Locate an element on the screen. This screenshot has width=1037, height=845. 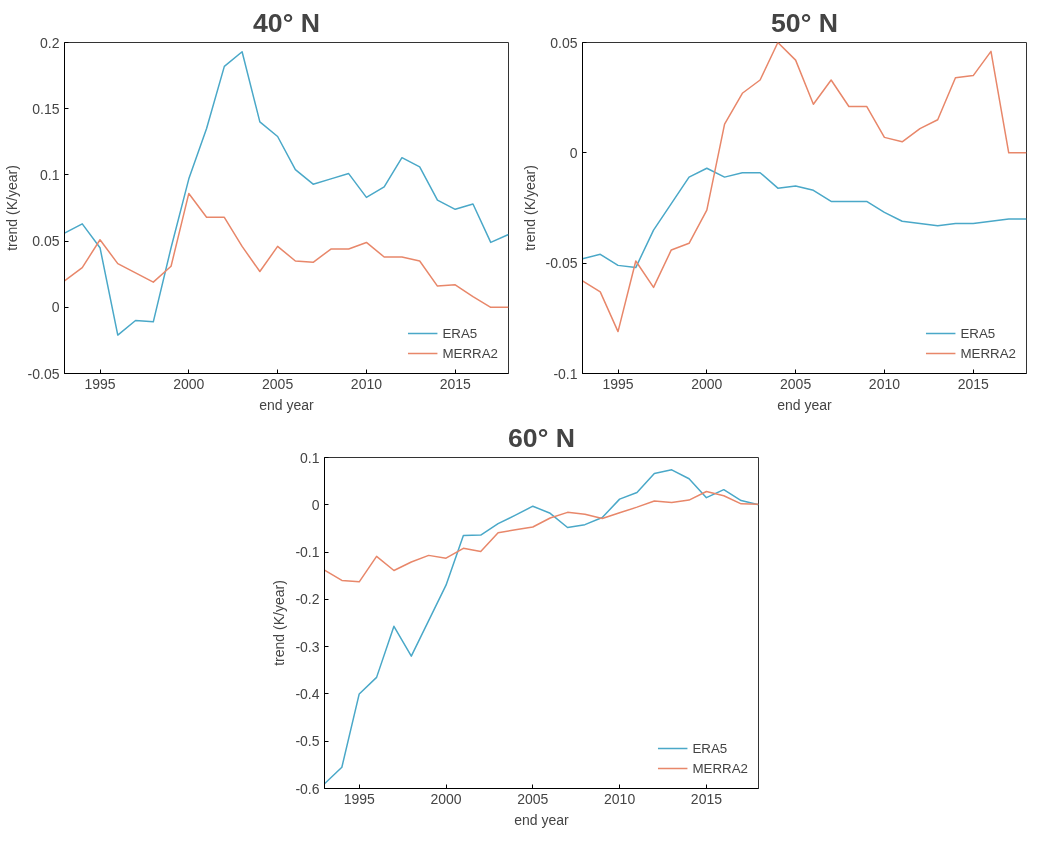
chart-title: 40° N is located at coordinates (286, 22).